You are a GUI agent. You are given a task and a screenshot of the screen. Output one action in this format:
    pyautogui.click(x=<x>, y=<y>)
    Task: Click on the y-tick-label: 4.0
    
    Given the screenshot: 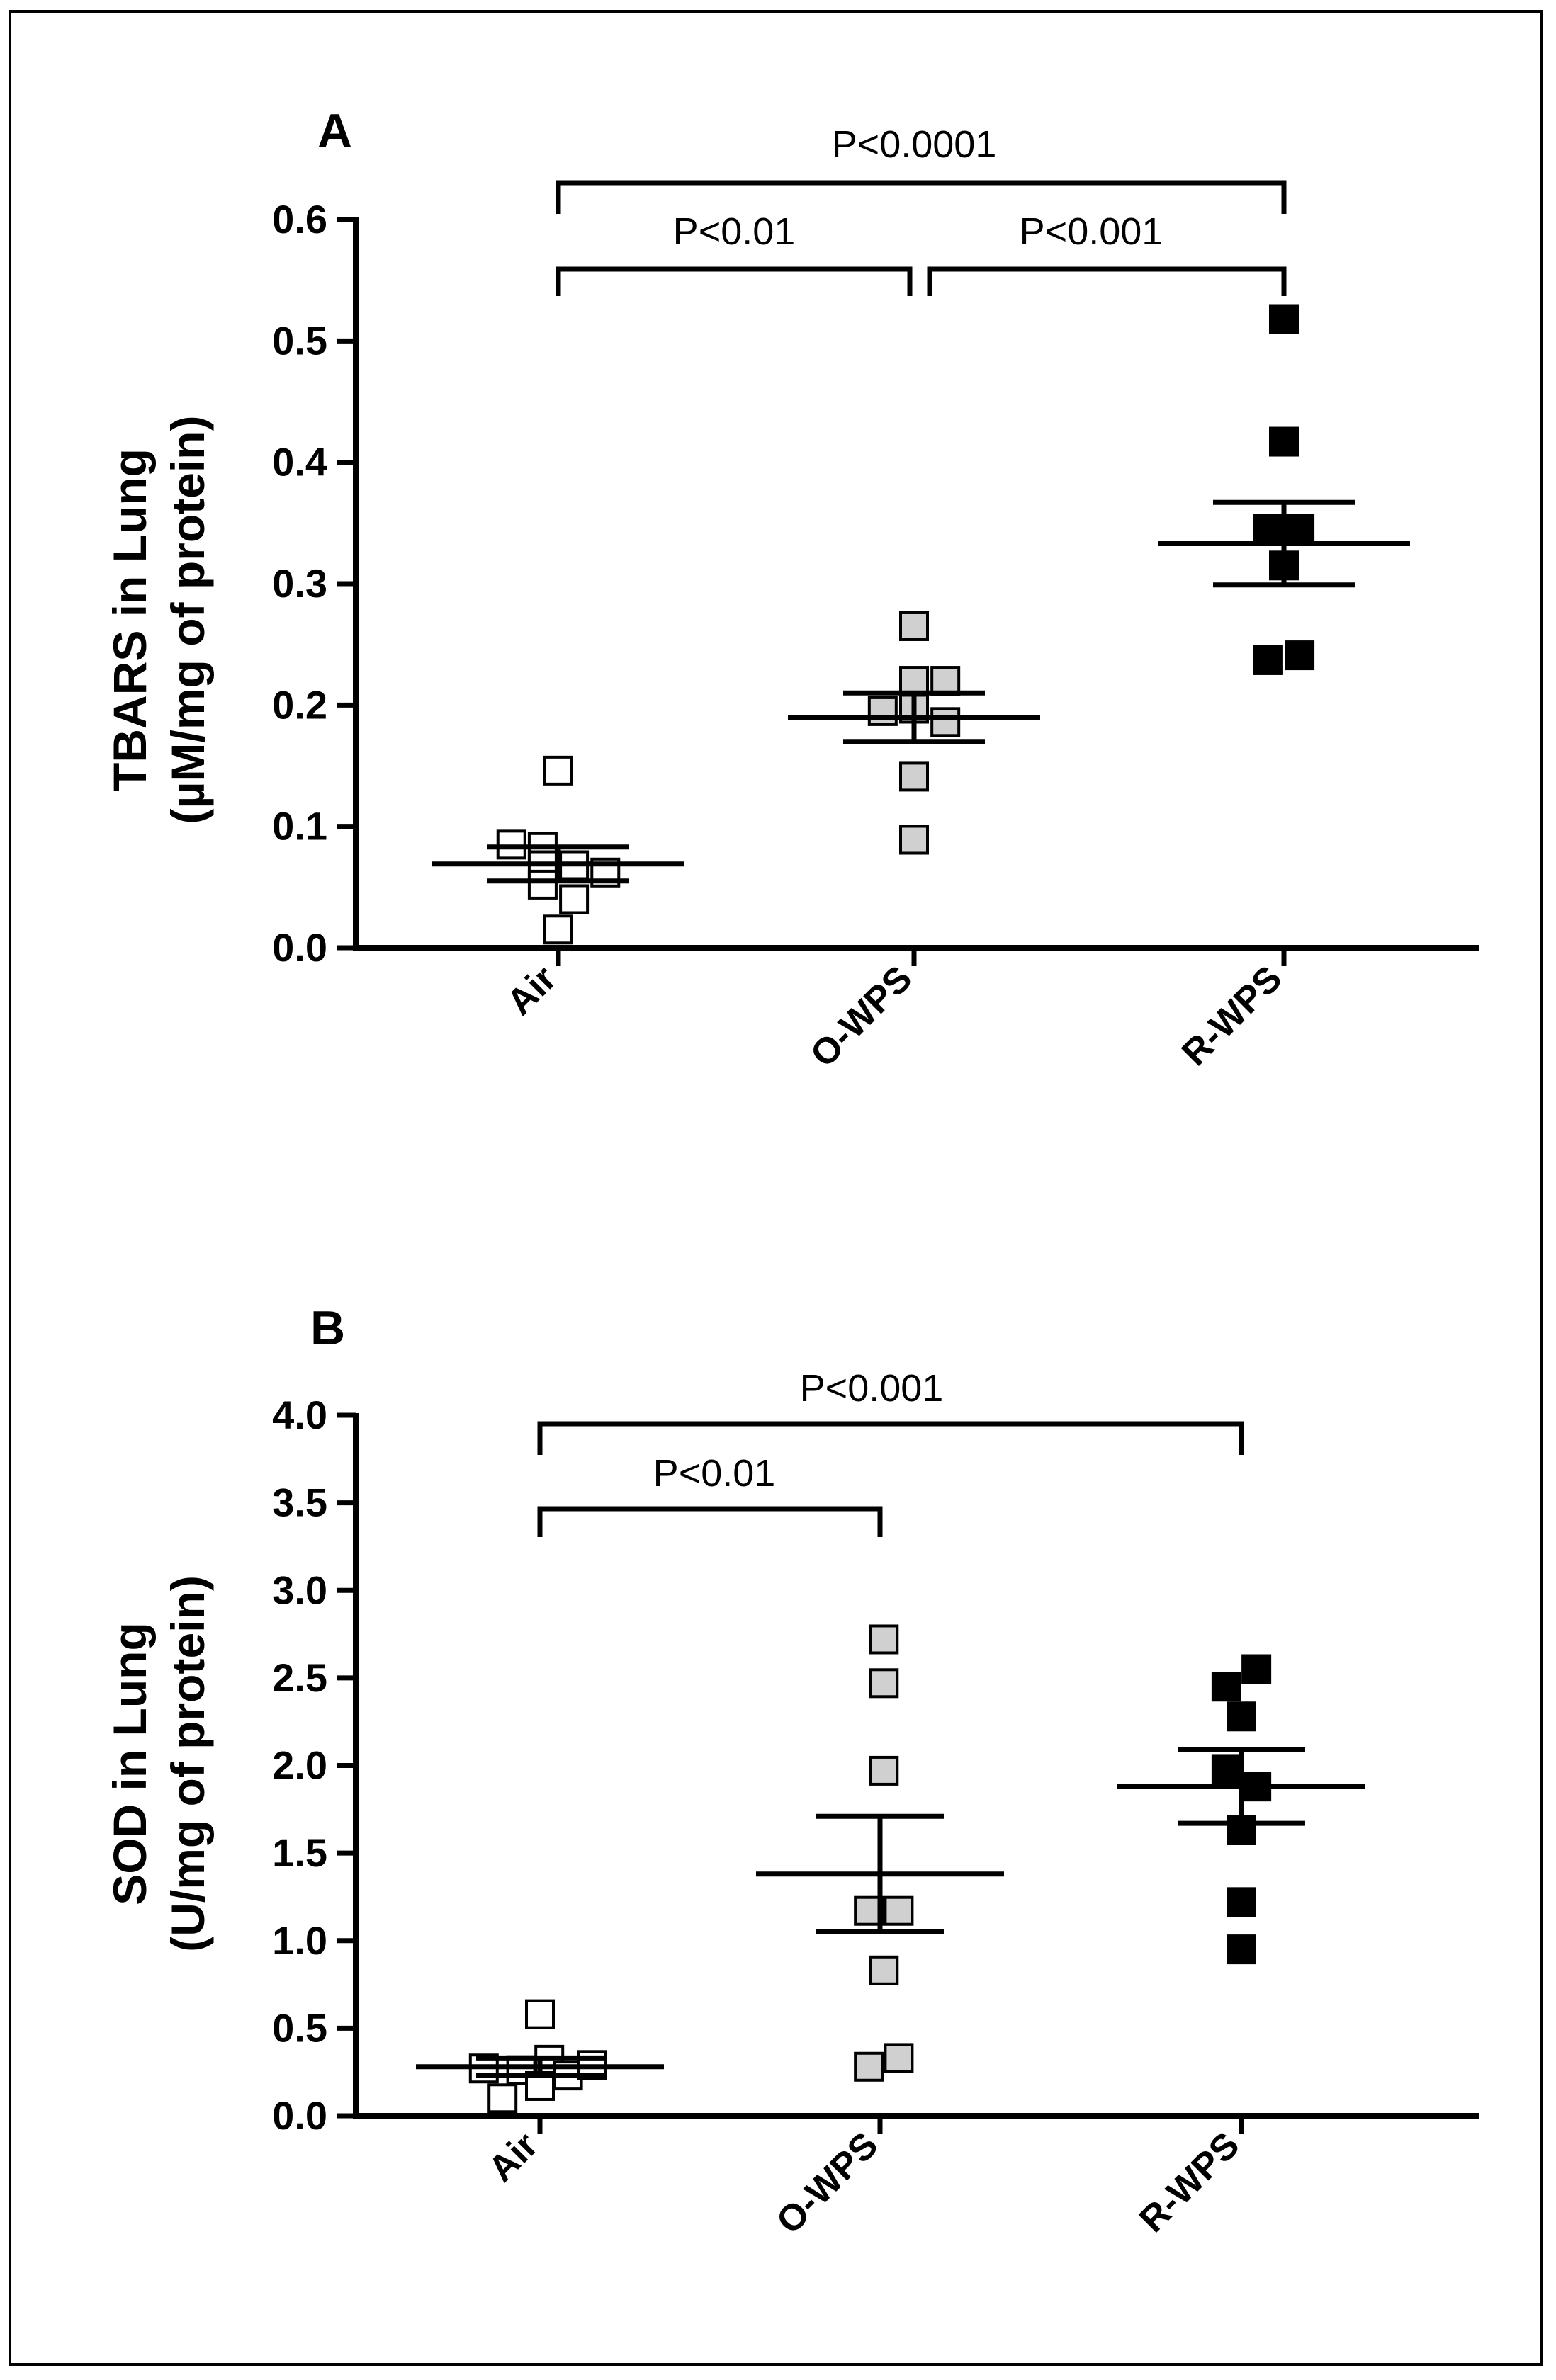 What is the action you would take?
    pyautogui.click(x=299, y=1415)
    